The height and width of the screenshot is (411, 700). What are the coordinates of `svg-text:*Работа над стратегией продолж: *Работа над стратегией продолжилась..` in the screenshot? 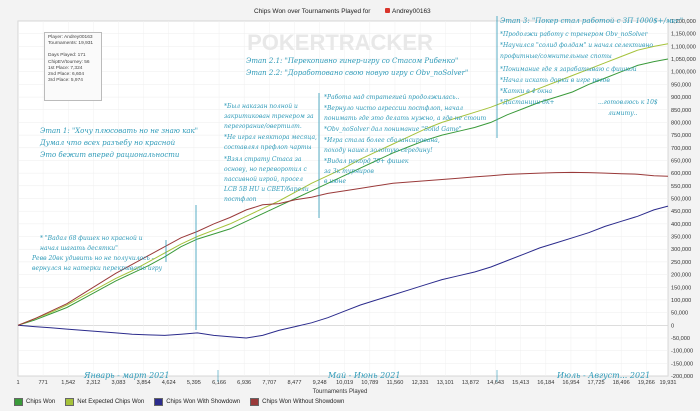 It's located at (391, 97).